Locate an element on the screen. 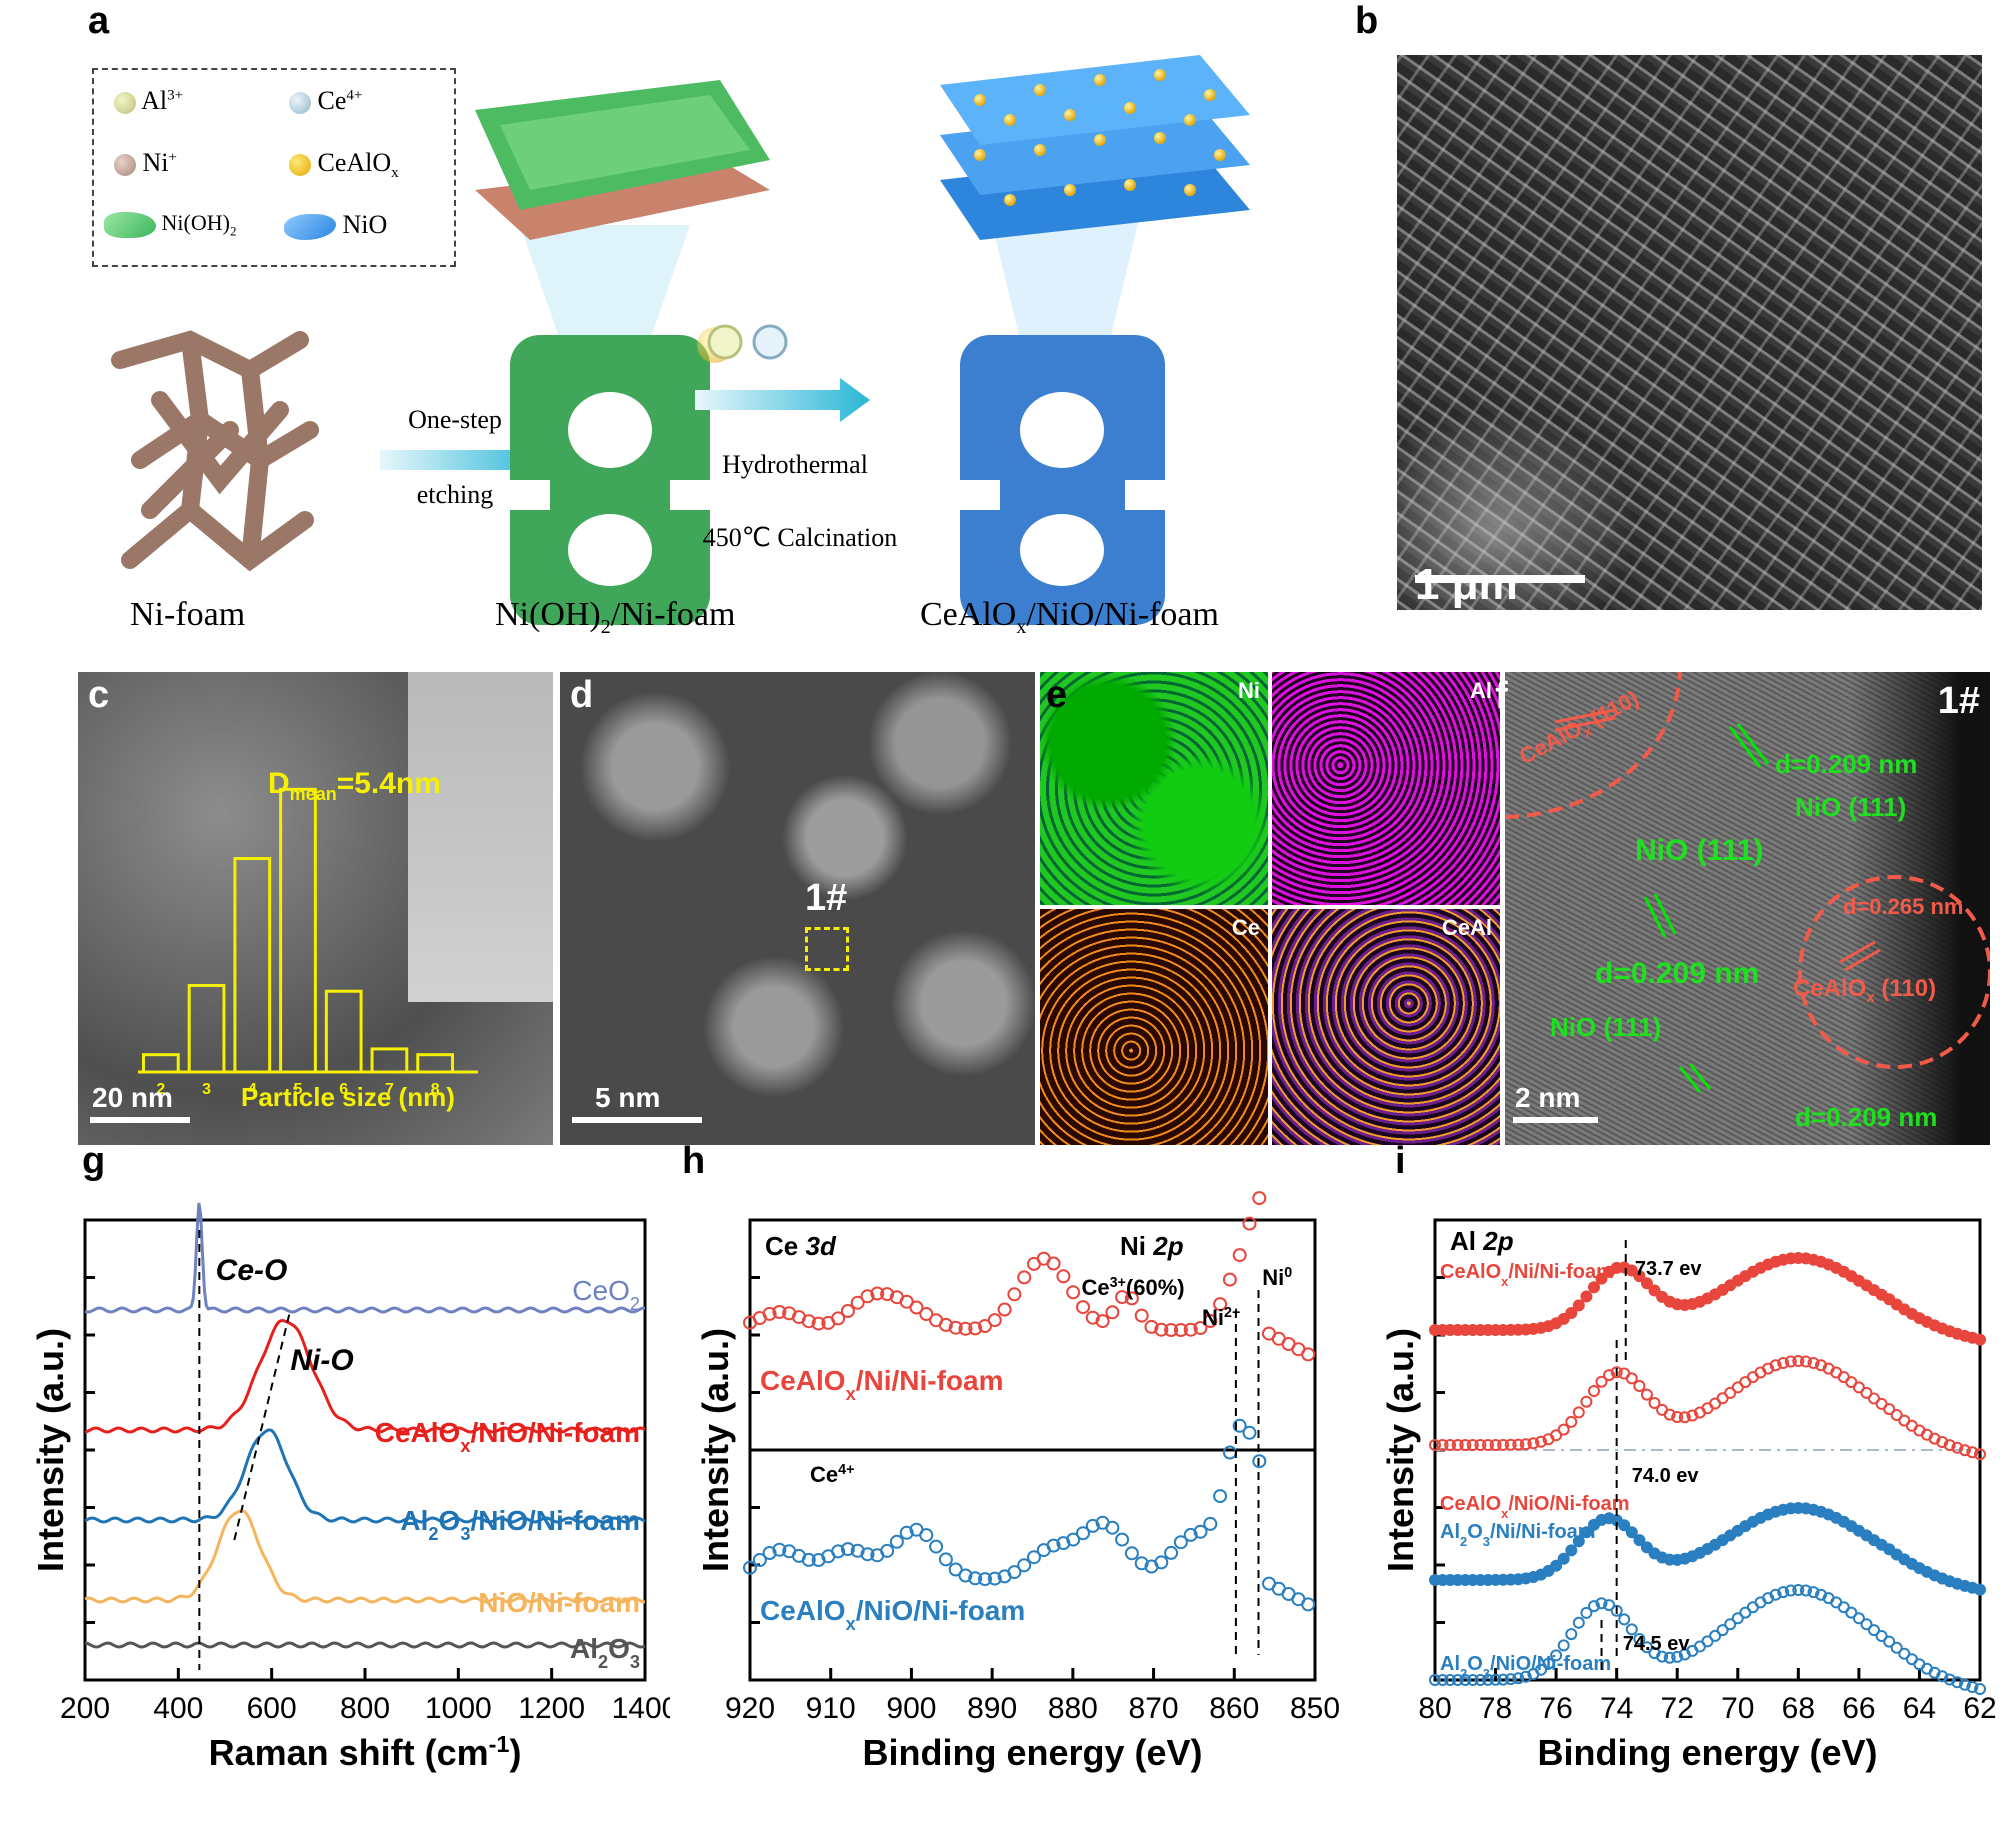 The image size is (2000, 1842). label-ni-foam: Ni-foam is located at coordinates (188, 614).